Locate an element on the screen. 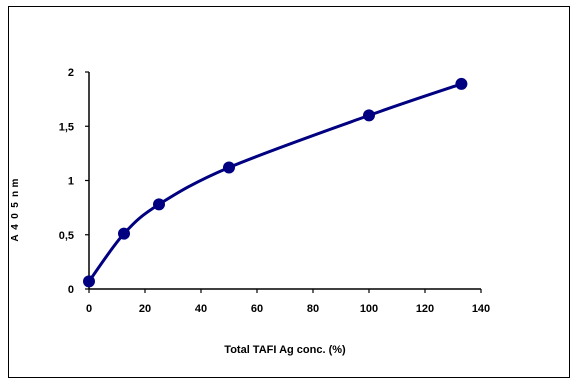 The image size is (582, 387). x-tick-label: 40 is located at coordinates (201, 309).